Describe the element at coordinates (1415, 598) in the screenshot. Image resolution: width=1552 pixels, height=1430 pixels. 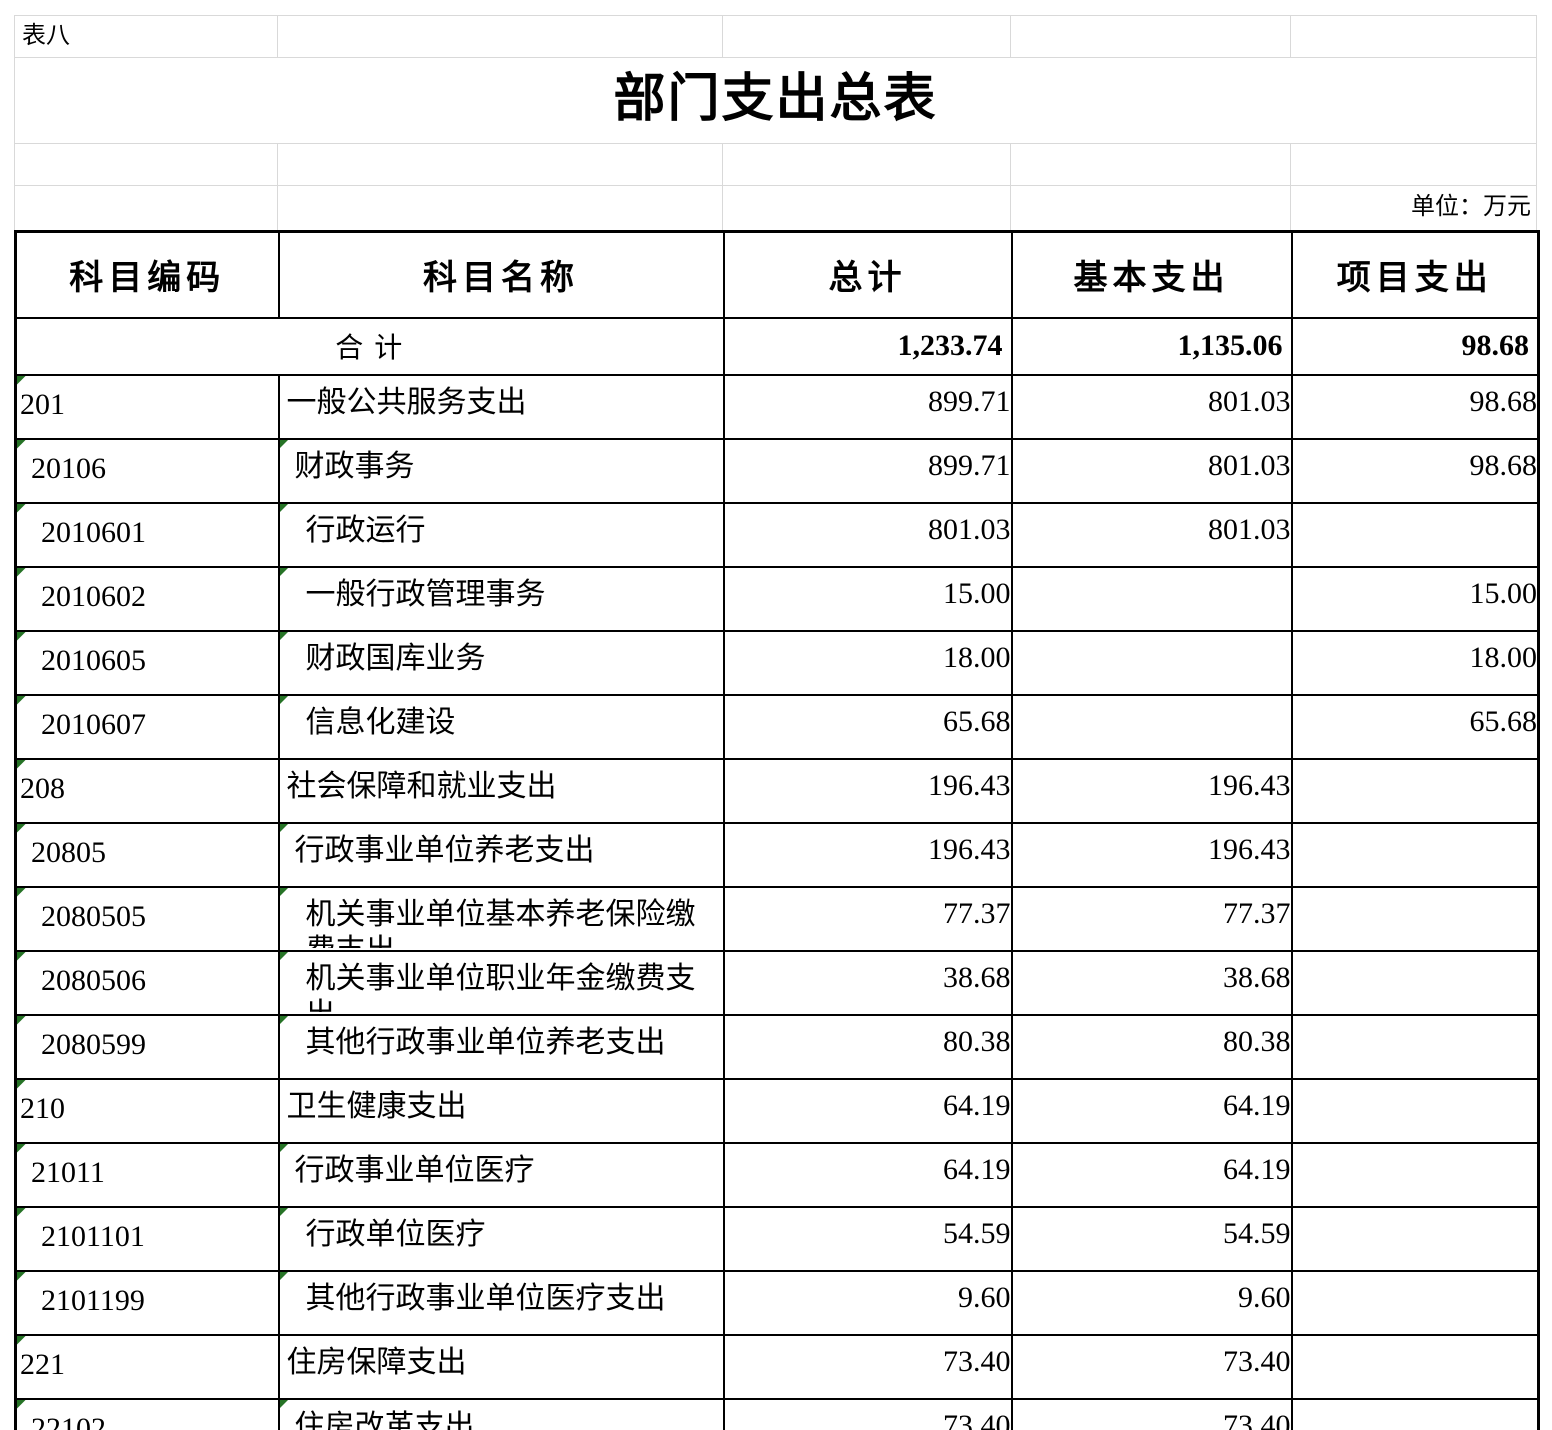
I see `project-value-cell: 15.00` at that location.